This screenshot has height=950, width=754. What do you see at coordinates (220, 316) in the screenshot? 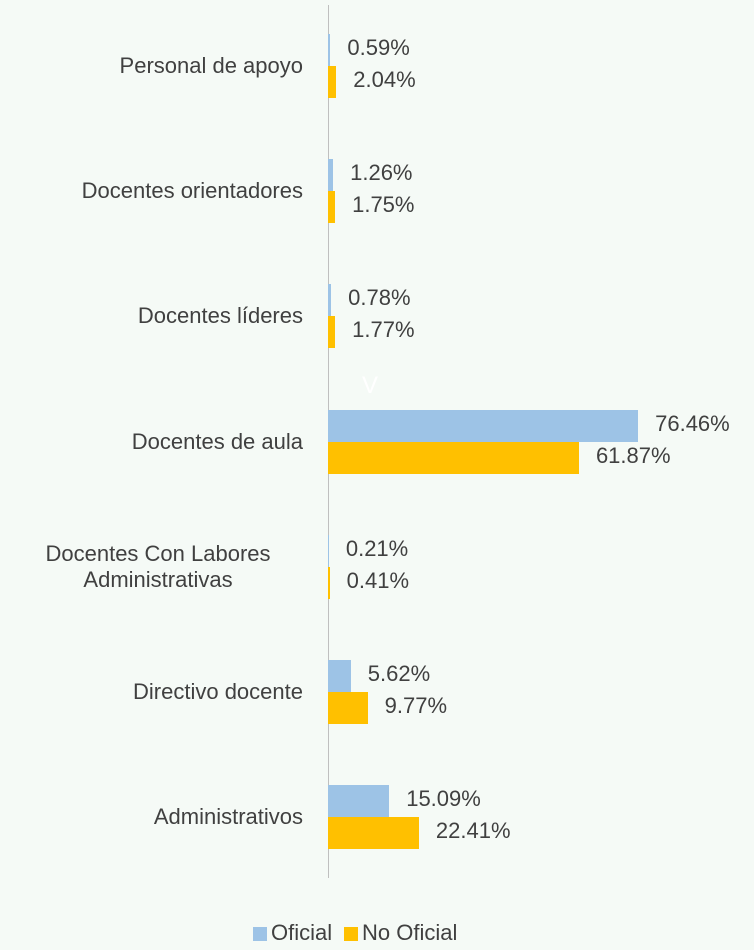
I see `category-label: Docentes líderes` at bounding box center [220, 316].